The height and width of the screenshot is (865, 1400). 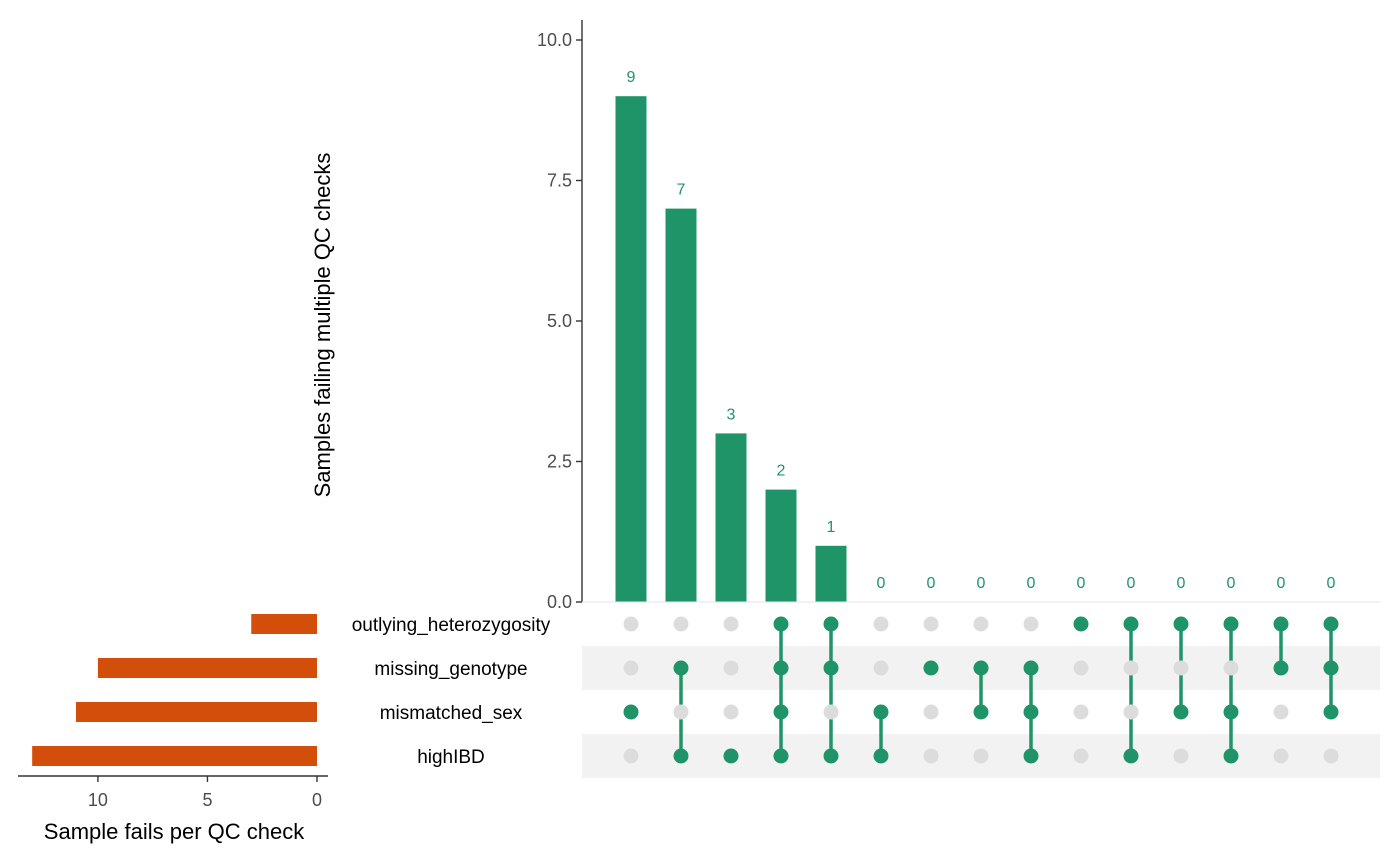 I want to click on intersection-matrix, so click(x=981, y=690).